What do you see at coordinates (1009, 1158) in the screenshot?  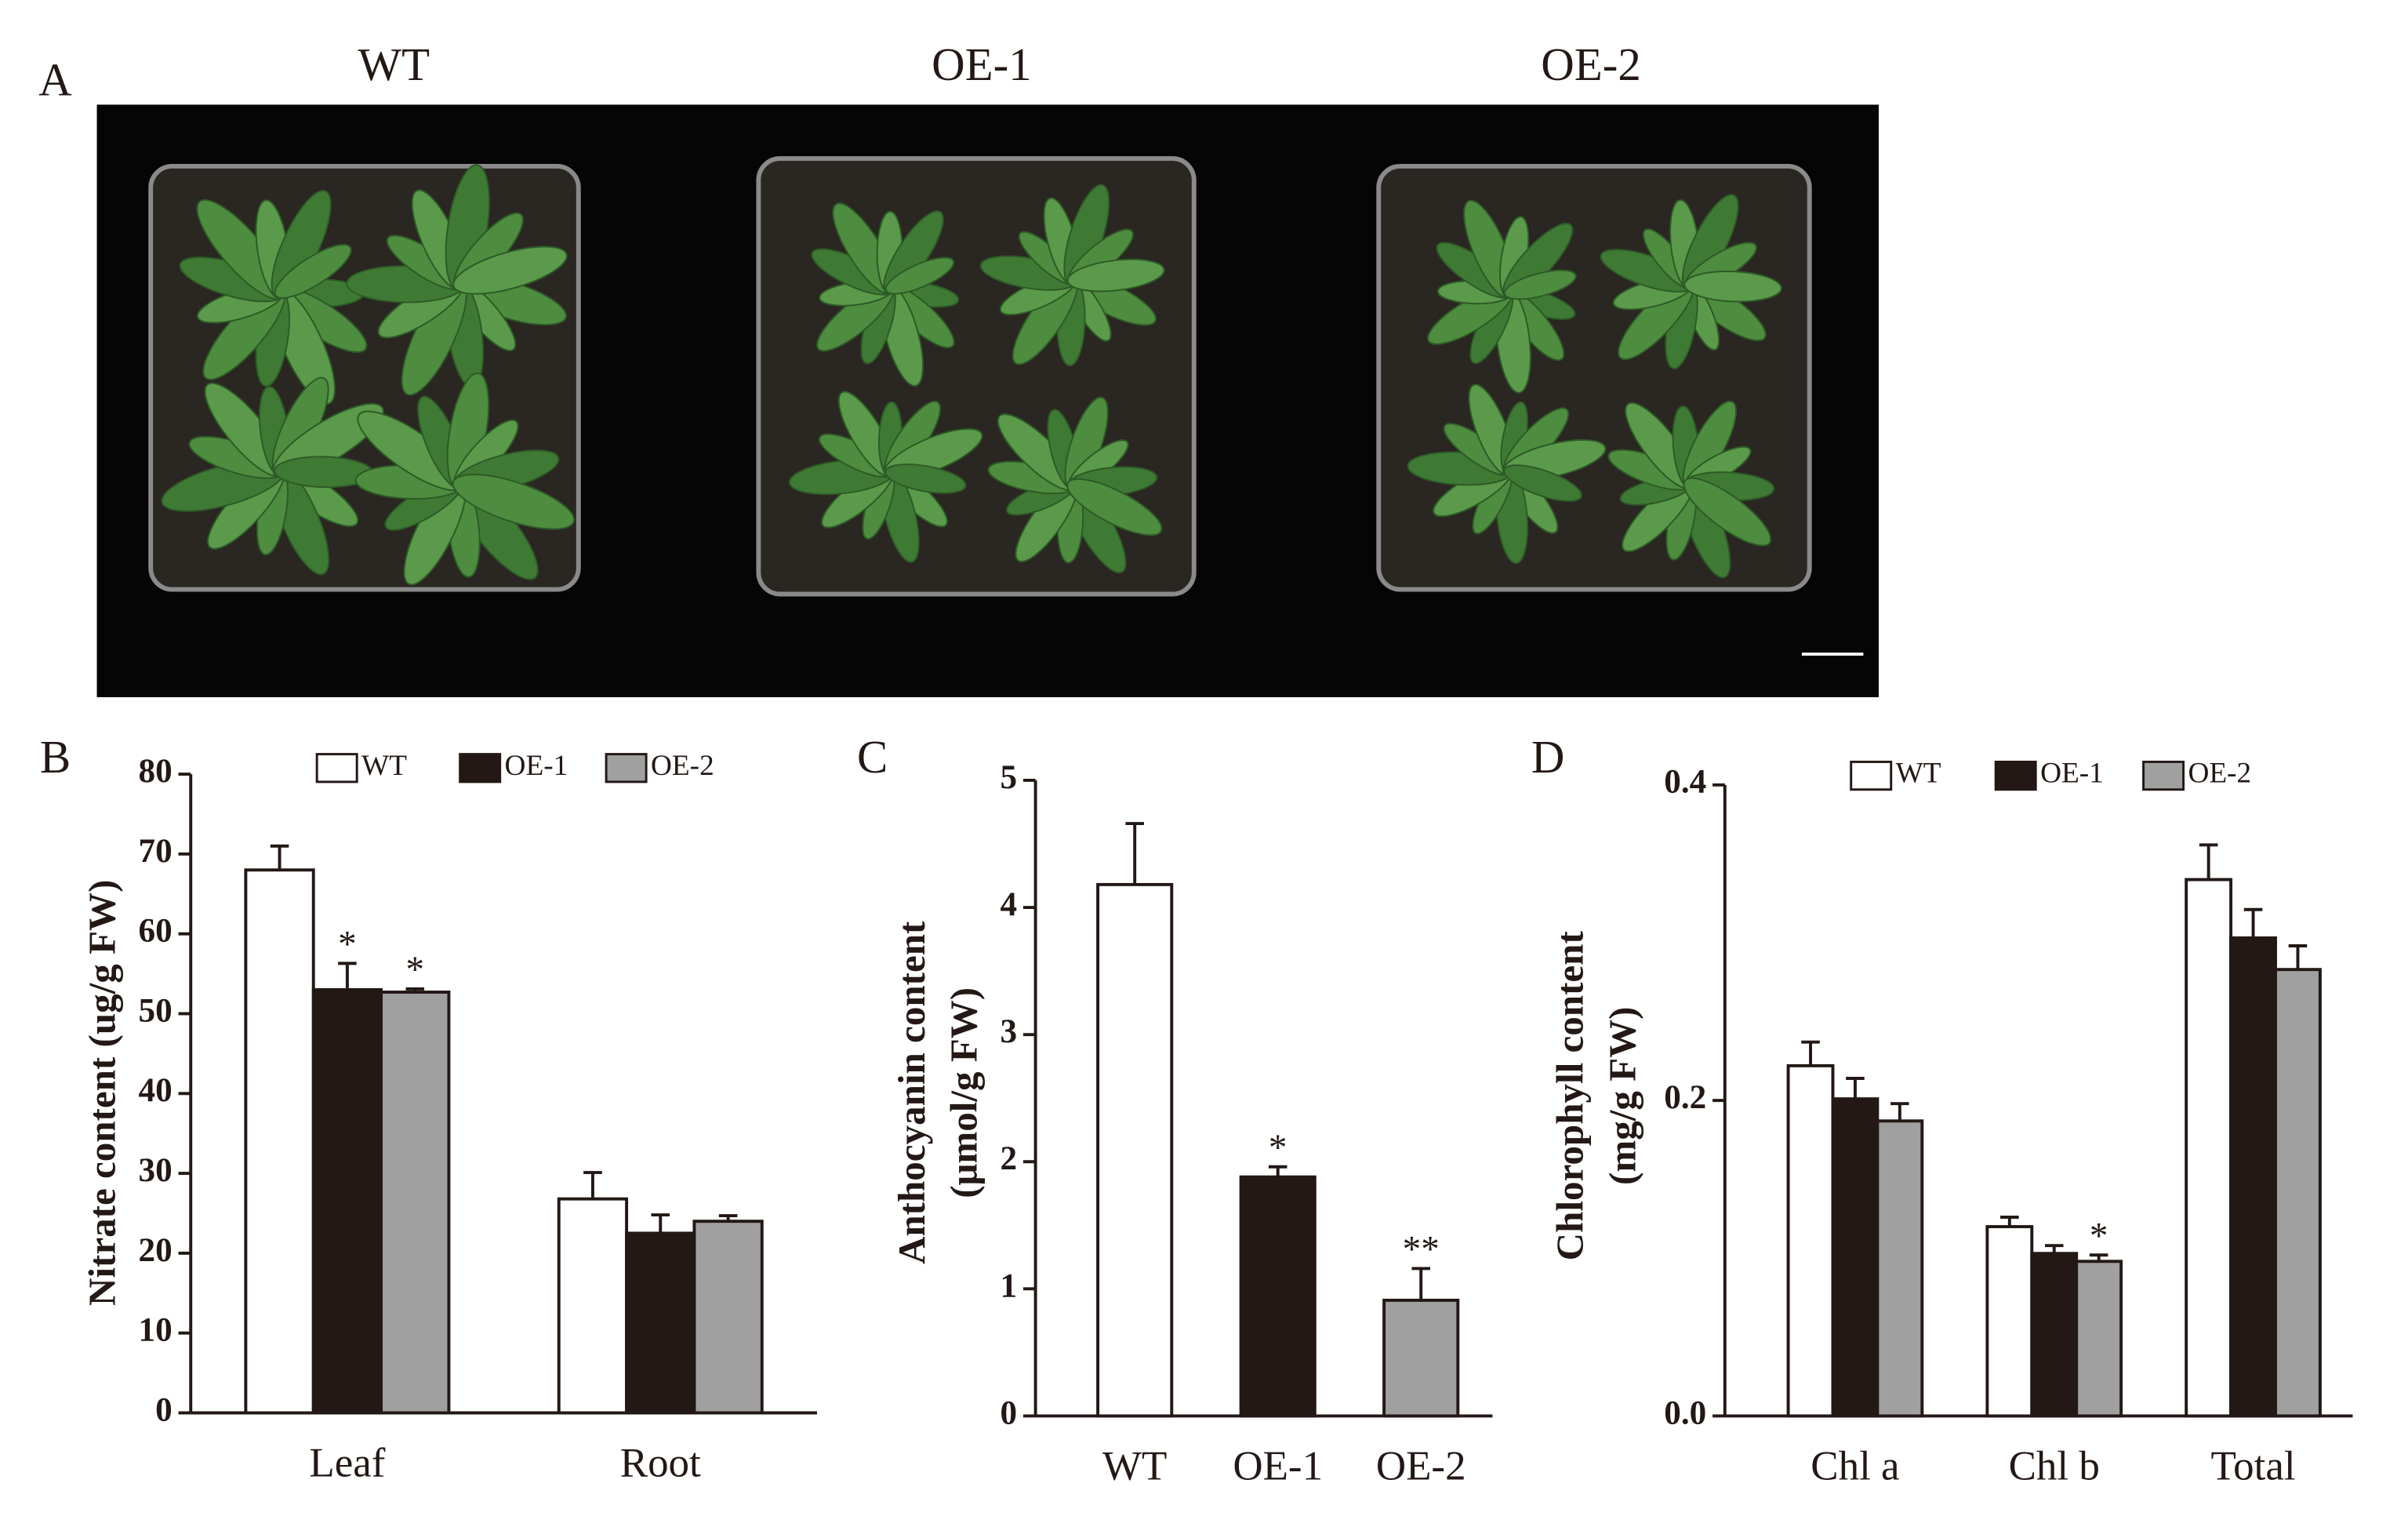 I see `y-tick-label: 2` at bounding box center [1009, 1158].